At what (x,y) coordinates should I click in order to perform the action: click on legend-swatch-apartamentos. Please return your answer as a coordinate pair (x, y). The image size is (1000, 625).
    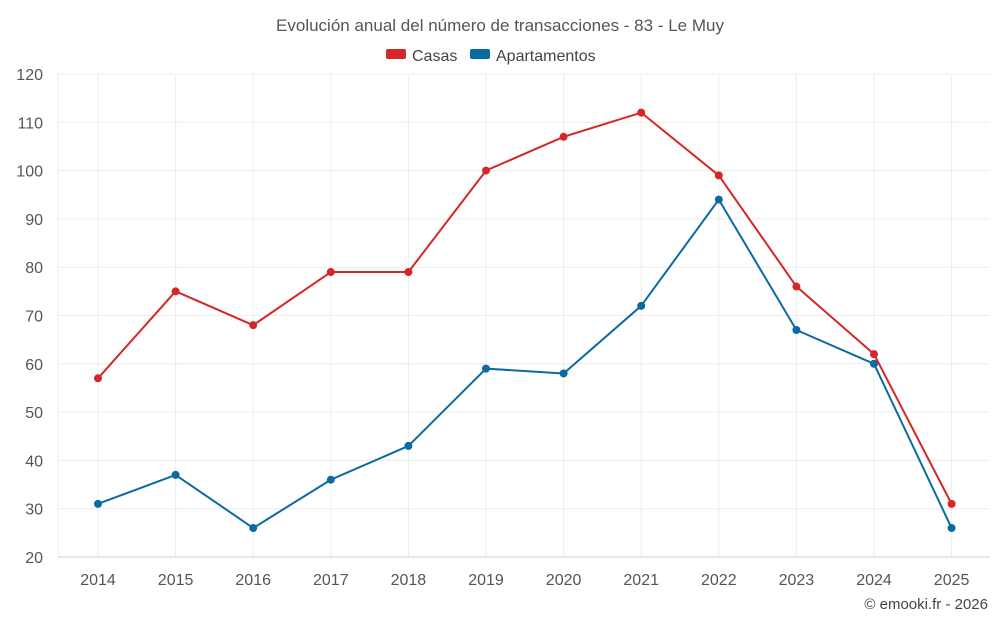
    Looking at the image, I should click on (480, 54).